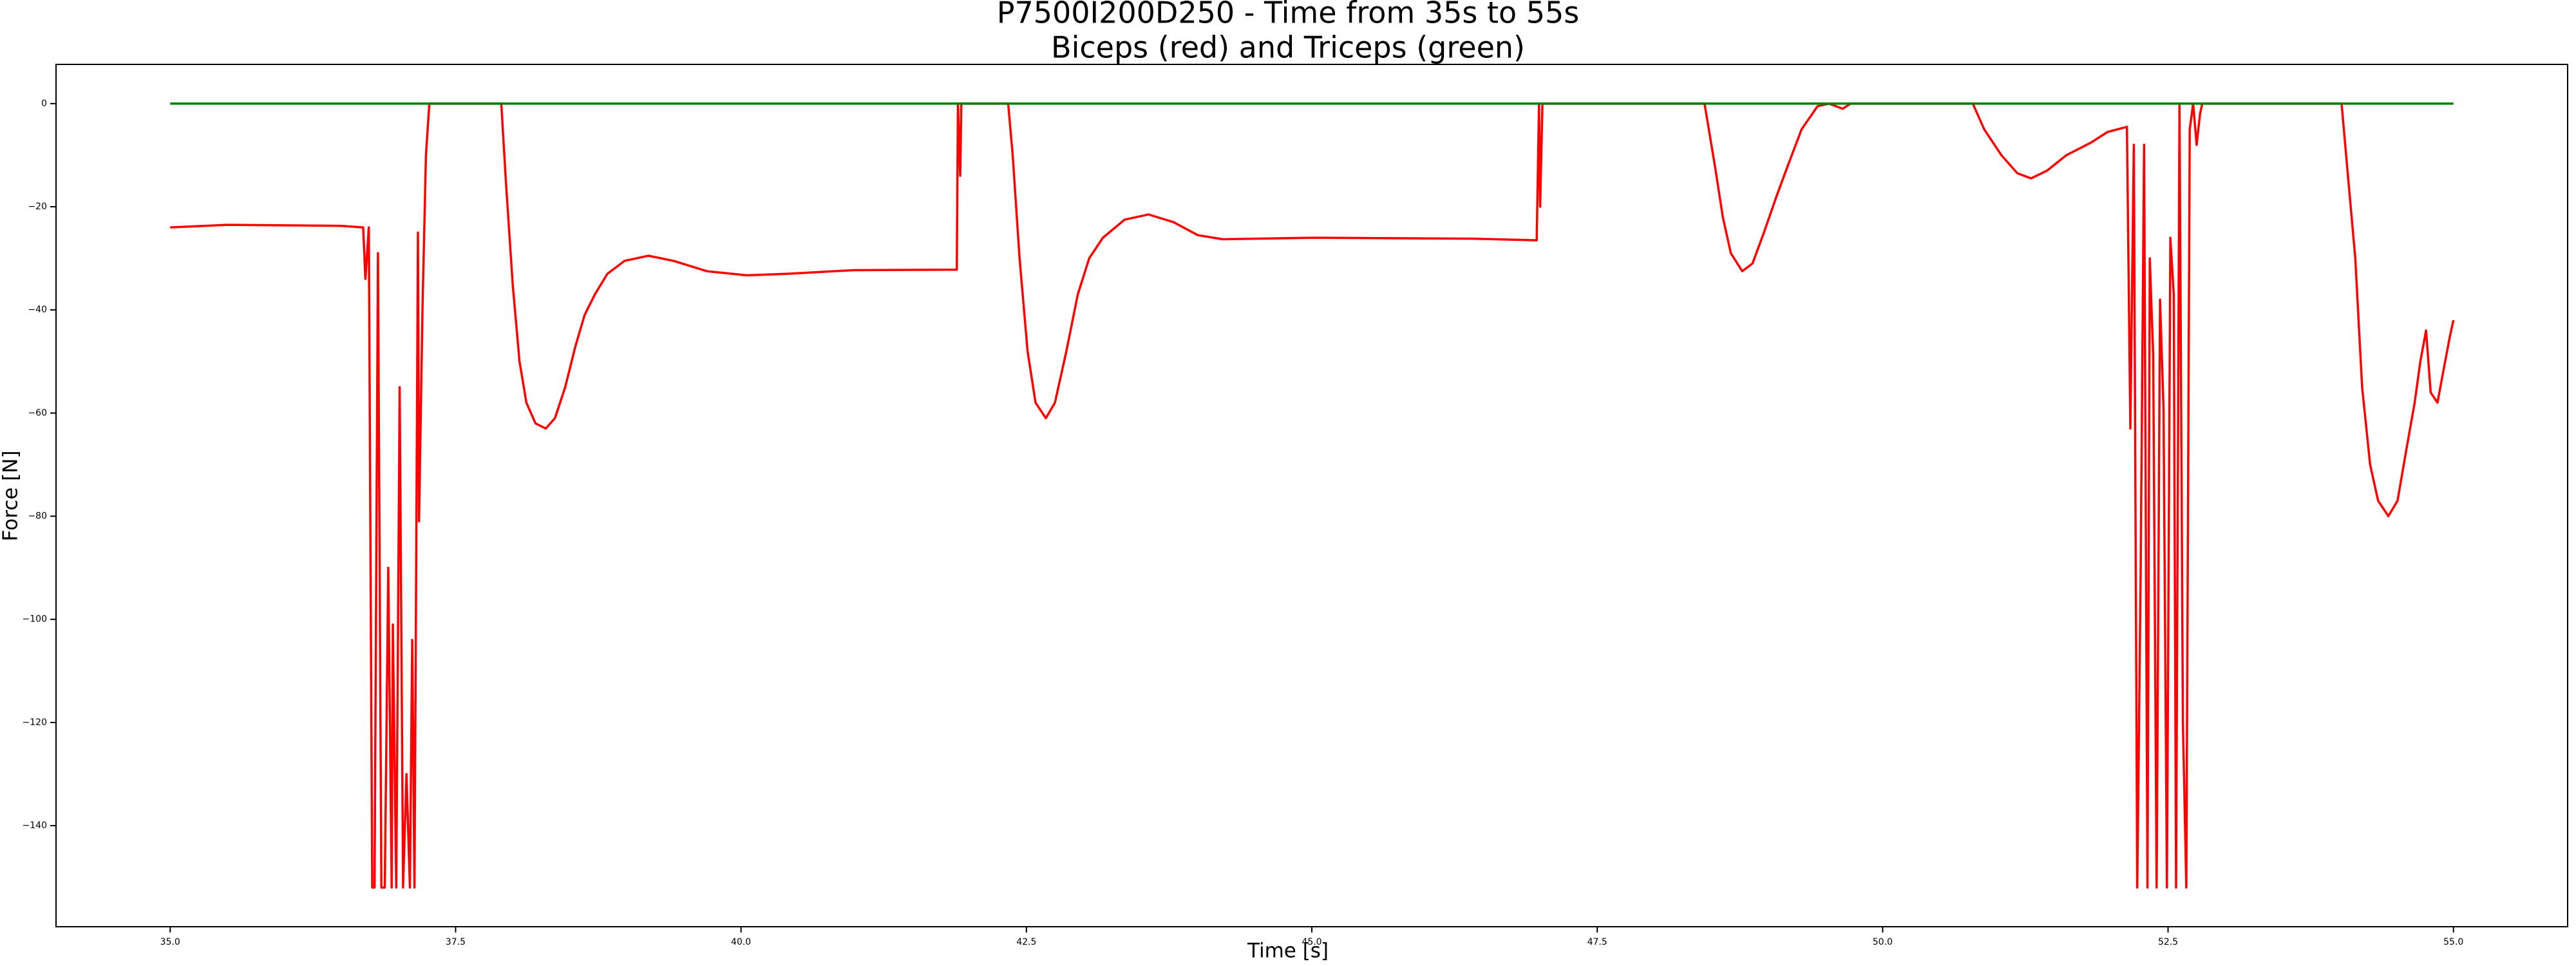  What do you see at coordinates (11, 496) in the screenshot?
I see `y-axis-label: Force [N]` at bounding box center [11, 496].